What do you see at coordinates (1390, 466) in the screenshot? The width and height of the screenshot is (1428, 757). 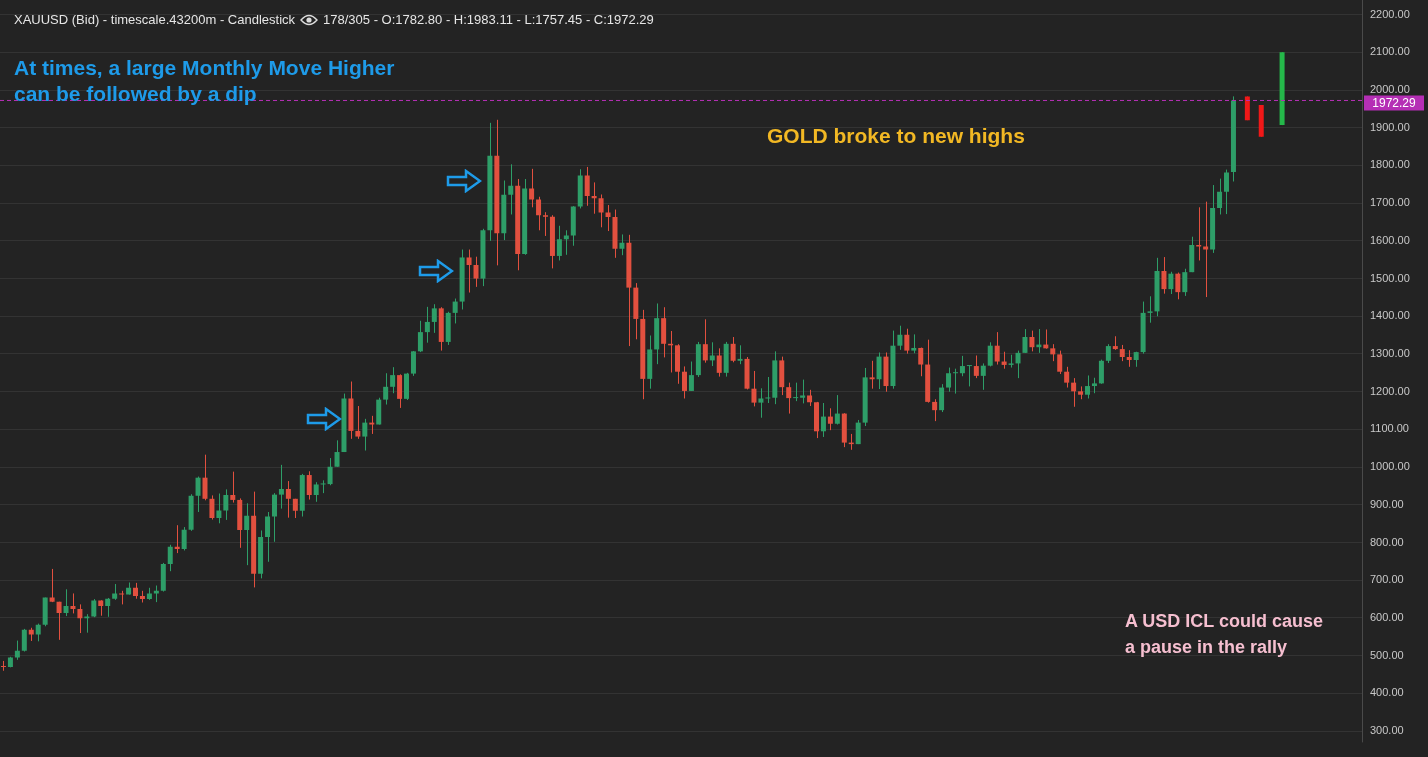 I see `y-tick-label: 1000.00` at bounding box center [1390, 466].